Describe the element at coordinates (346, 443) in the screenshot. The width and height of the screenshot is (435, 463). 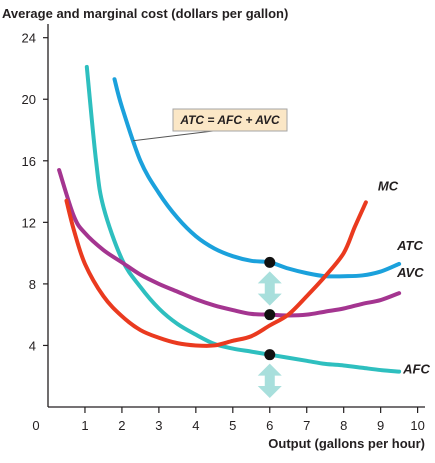
I see `x-axis-title: Output (gallons per hour)` at that location.